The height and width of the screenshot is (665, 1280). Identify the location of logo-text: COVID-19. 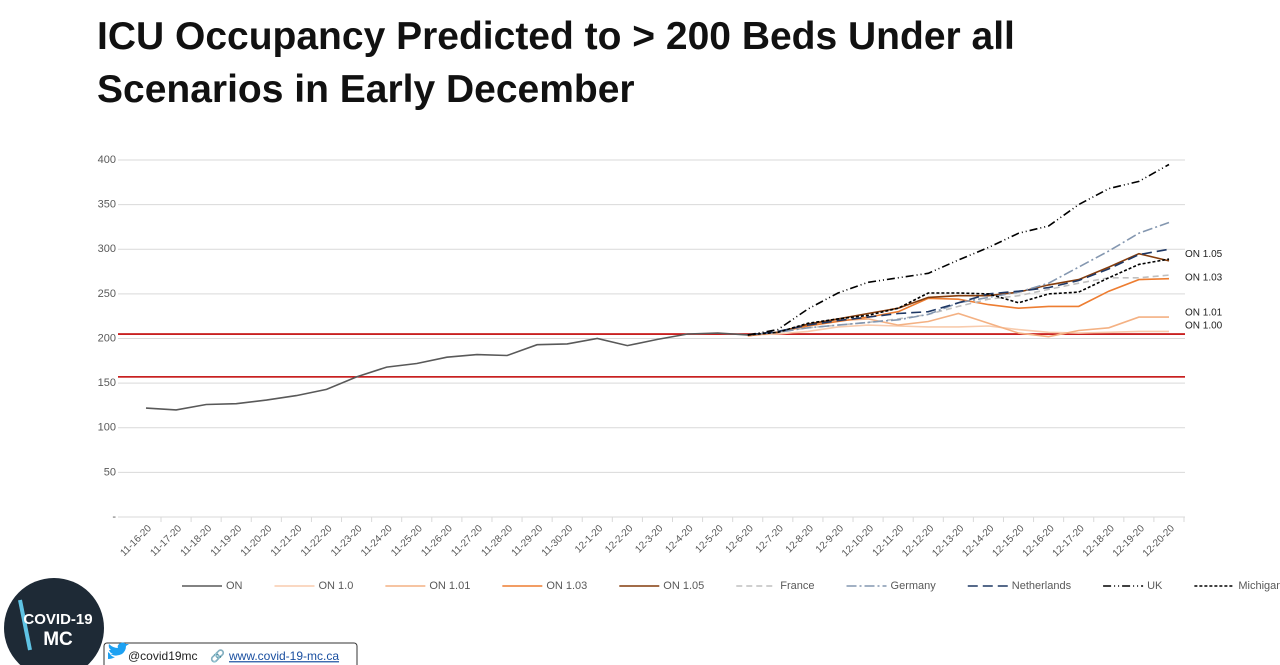
(57, 619).